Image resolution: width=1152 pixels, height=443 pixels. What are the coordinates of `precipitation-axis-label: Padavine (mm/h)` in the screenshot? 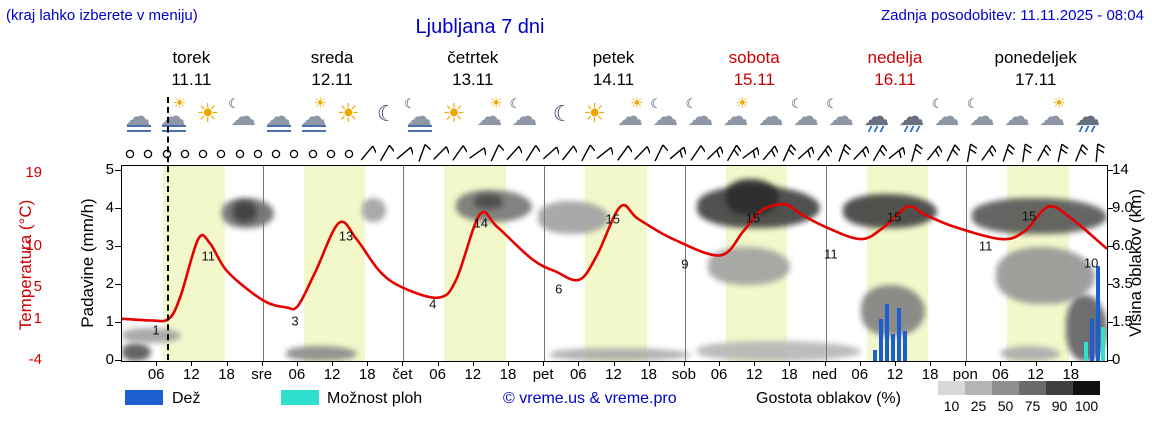 It's located at (87, 263).